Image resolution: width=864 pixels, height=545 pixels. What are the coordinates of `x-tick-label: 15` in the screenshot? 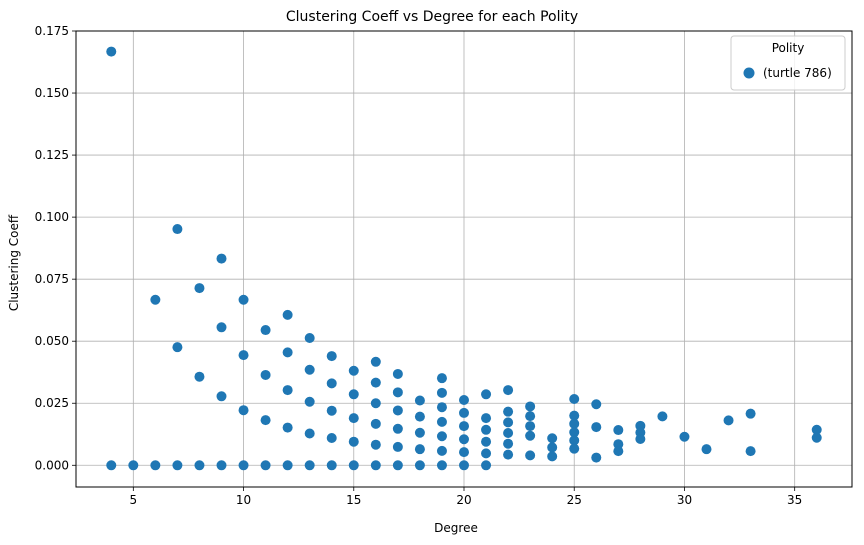 It's located at (353, 500).